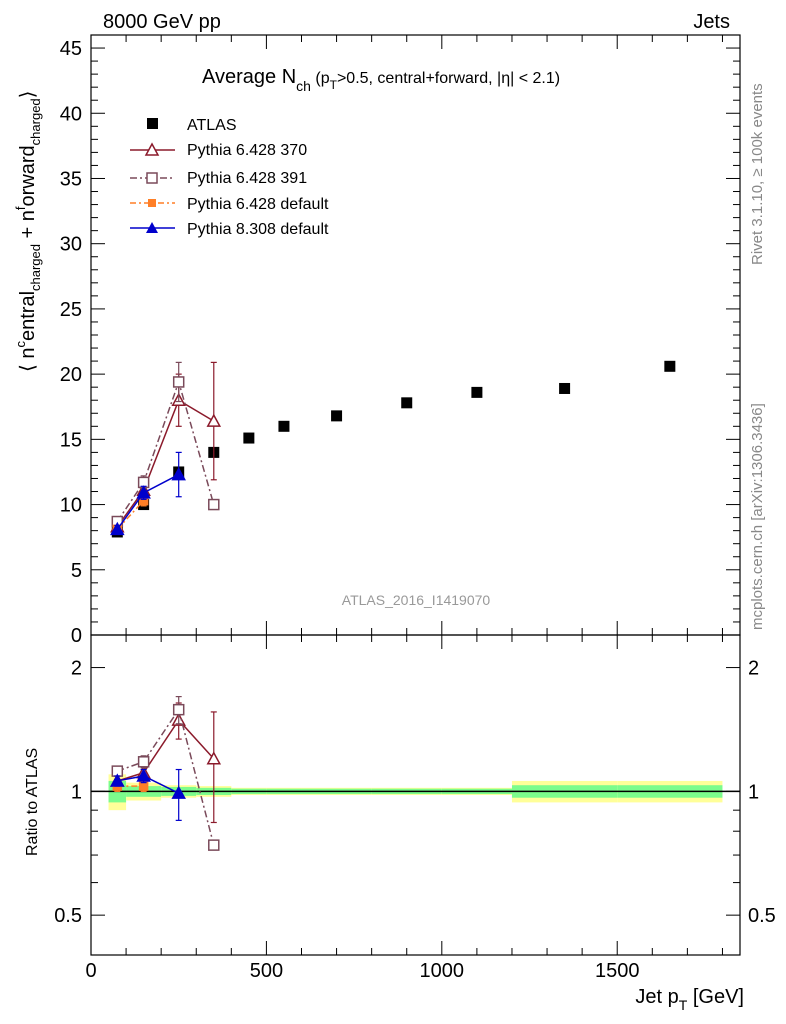 This screenshot has height=1024, width=786. Describe the element at coordinates (90, 971) in the screenshot. I see `x-tick-label: 0` at that location.